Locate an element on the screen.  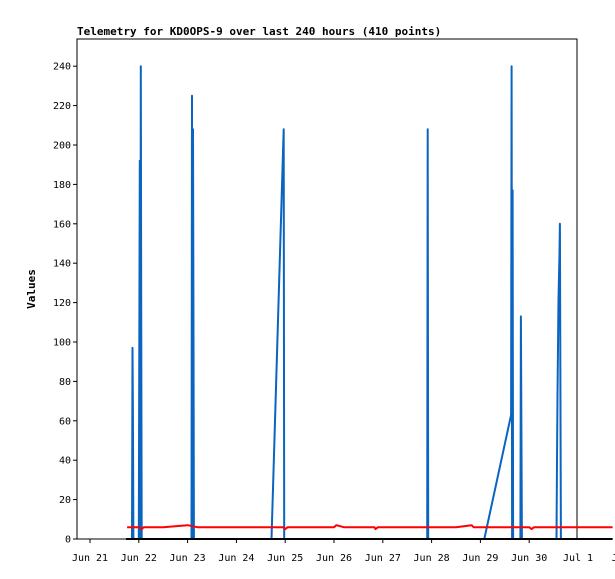
y-tick-label: 60 is located at coordinates (65, 421).